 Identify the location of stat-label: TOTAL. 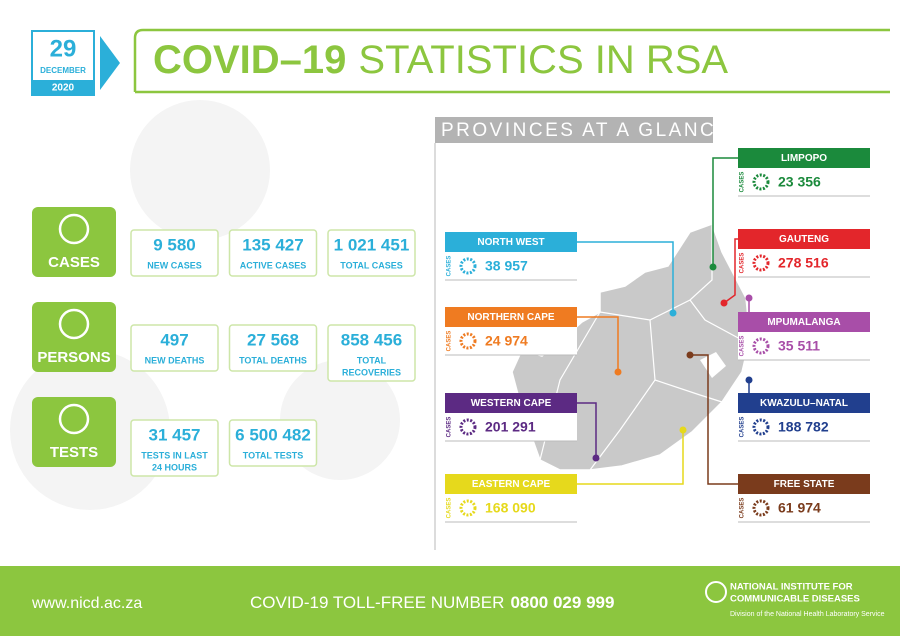
(372, 360).